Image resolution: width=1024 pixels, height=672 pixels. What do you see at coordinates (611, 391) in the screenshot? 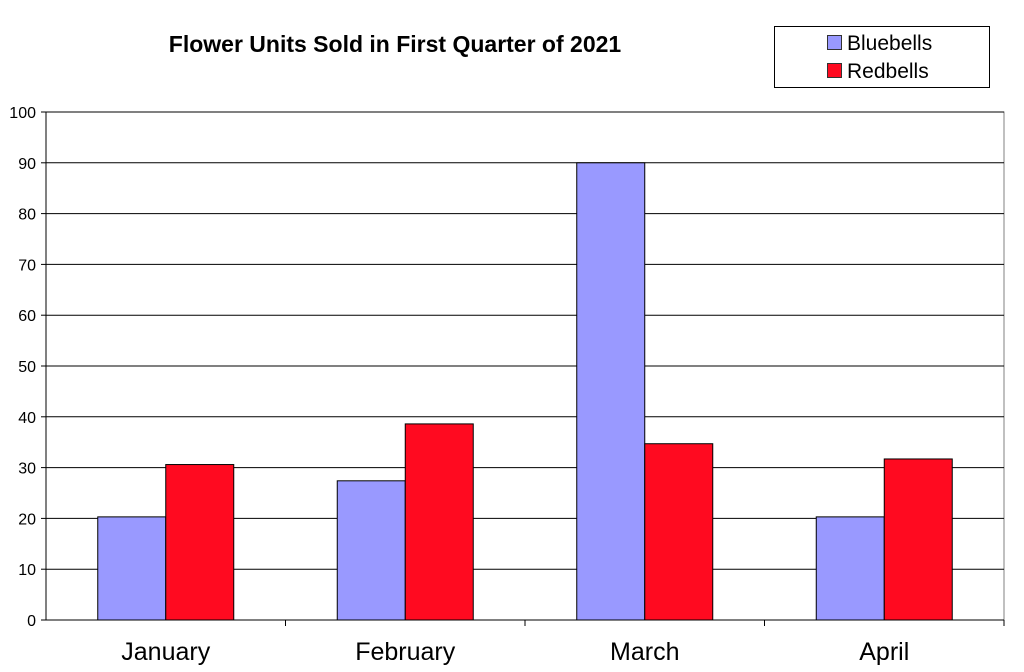
I see `bar-bluebells-march` at bounding box center [611, 391].